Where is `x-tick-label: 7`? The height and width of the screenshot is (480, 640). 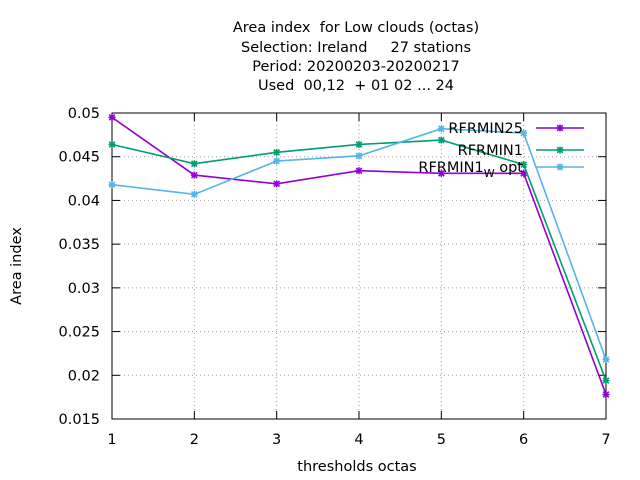 x-tick-label: 7 is located at coordinates (605, 440).